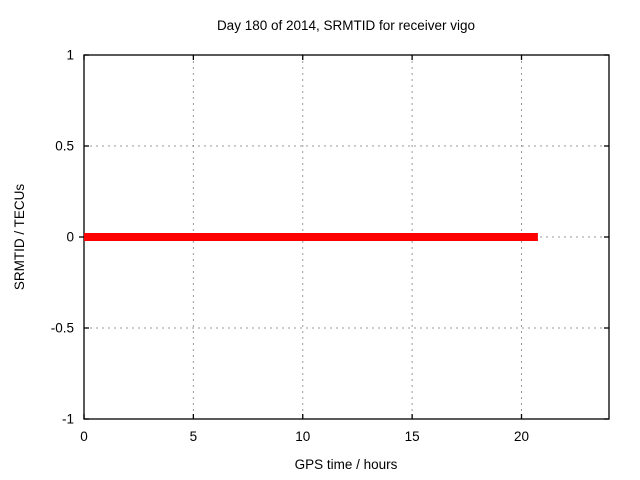 Image resolution: width=640 pixels, height=480 pixels. Describe the element at coordinates (194, 436) in the screenshot. I see `x-tick-label: 5` at that location.